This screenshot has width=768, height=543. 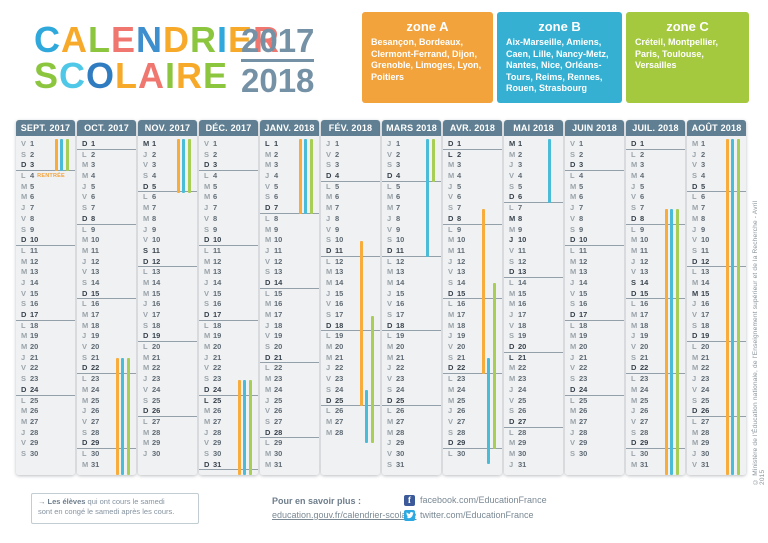 What do you see at coordinates (581, 186) in the screenshot?
I see `day-number: 5` at bounding box center [581, 186].